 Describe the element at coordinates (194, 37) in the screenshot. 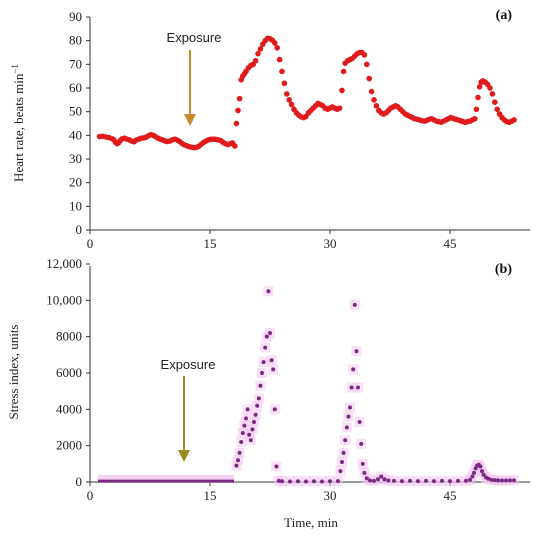

I see `panel-a-exposure-label: Exposure` at that location.